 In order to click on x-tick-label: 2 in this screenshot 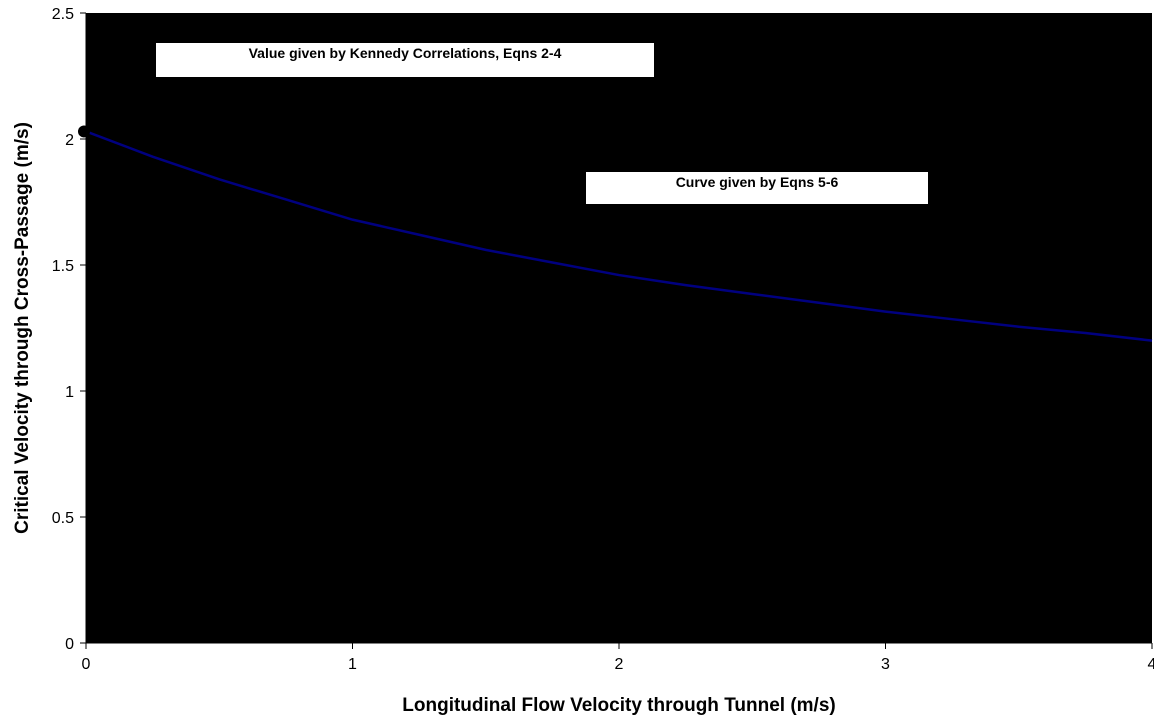, I will do `click(619, 664)`.